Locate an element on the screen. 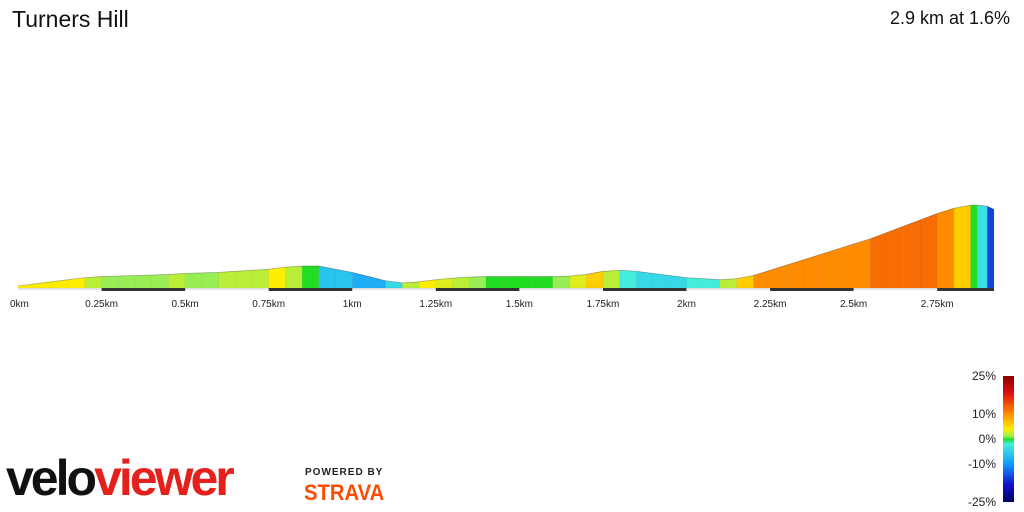 The width and height of the screenshot is (1024, 512). x-tick-label: 2.25km is located at coordinates (770, 304).